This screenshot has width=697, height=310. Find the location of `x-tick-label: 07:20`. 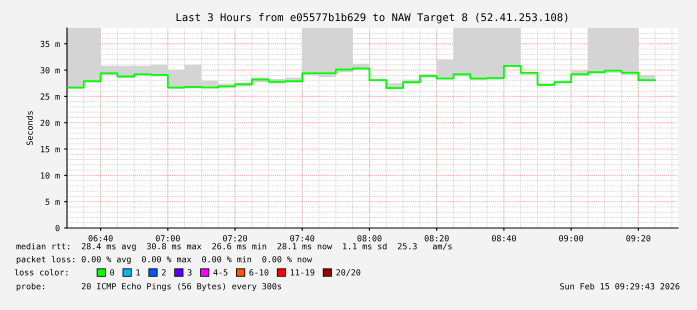

x-tick-label: 07:20 is located at coordinates (235, 238).